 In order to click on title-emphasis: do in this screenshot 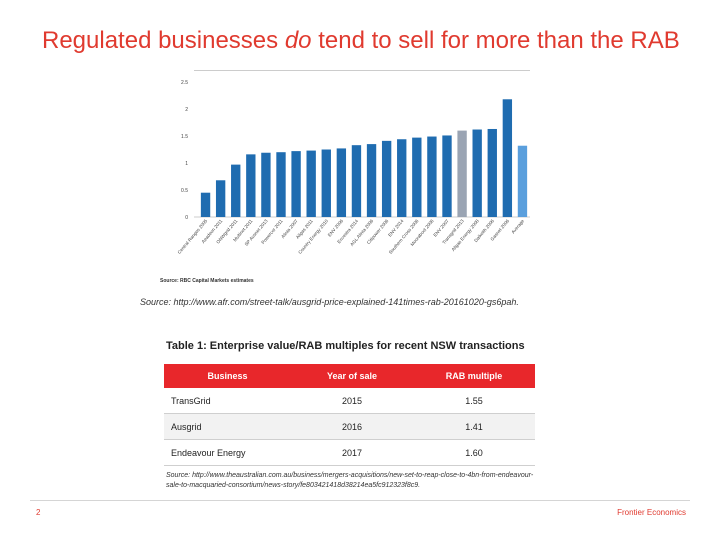, I will do `click(298, 40)`.